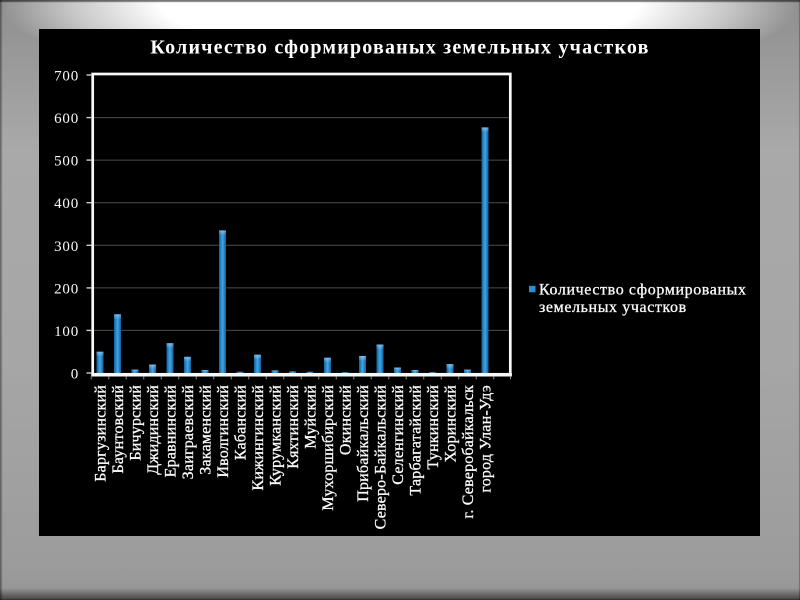  Describe the element at coordinates (346, 420) in the screenshot. I see `svg-text: Окинский` at that location.